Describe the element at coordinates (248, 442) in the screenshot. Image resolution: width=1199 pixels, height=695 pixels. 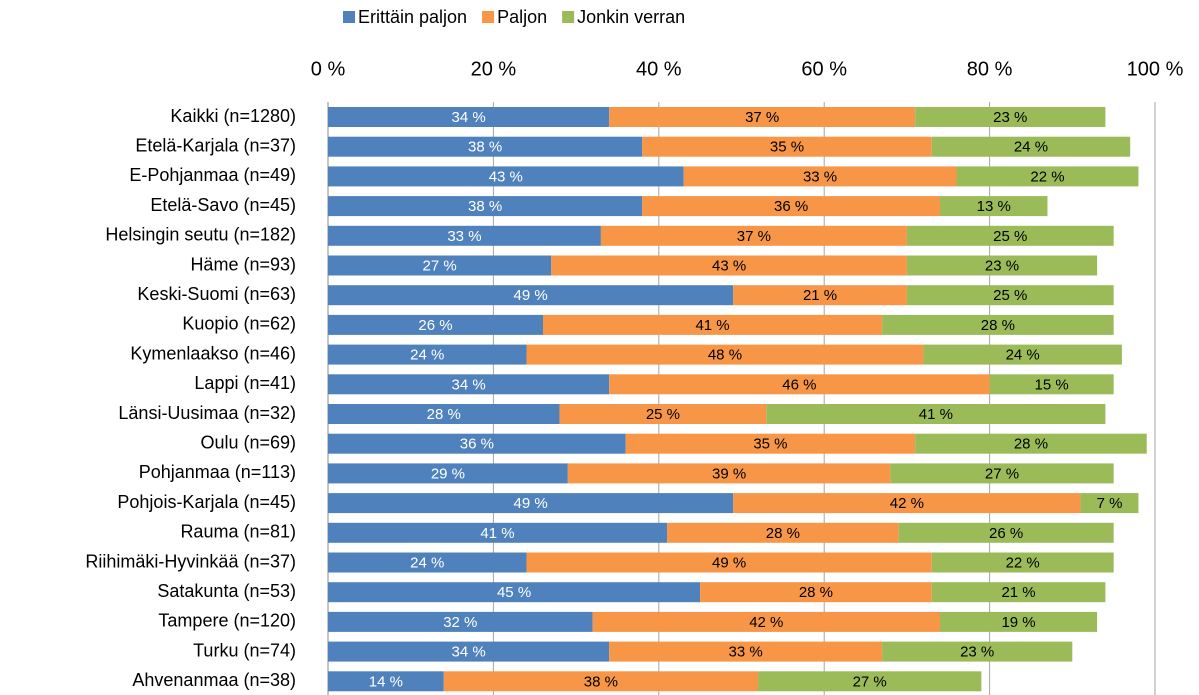
I see `category-label: Oulu (n=69)` at that location.